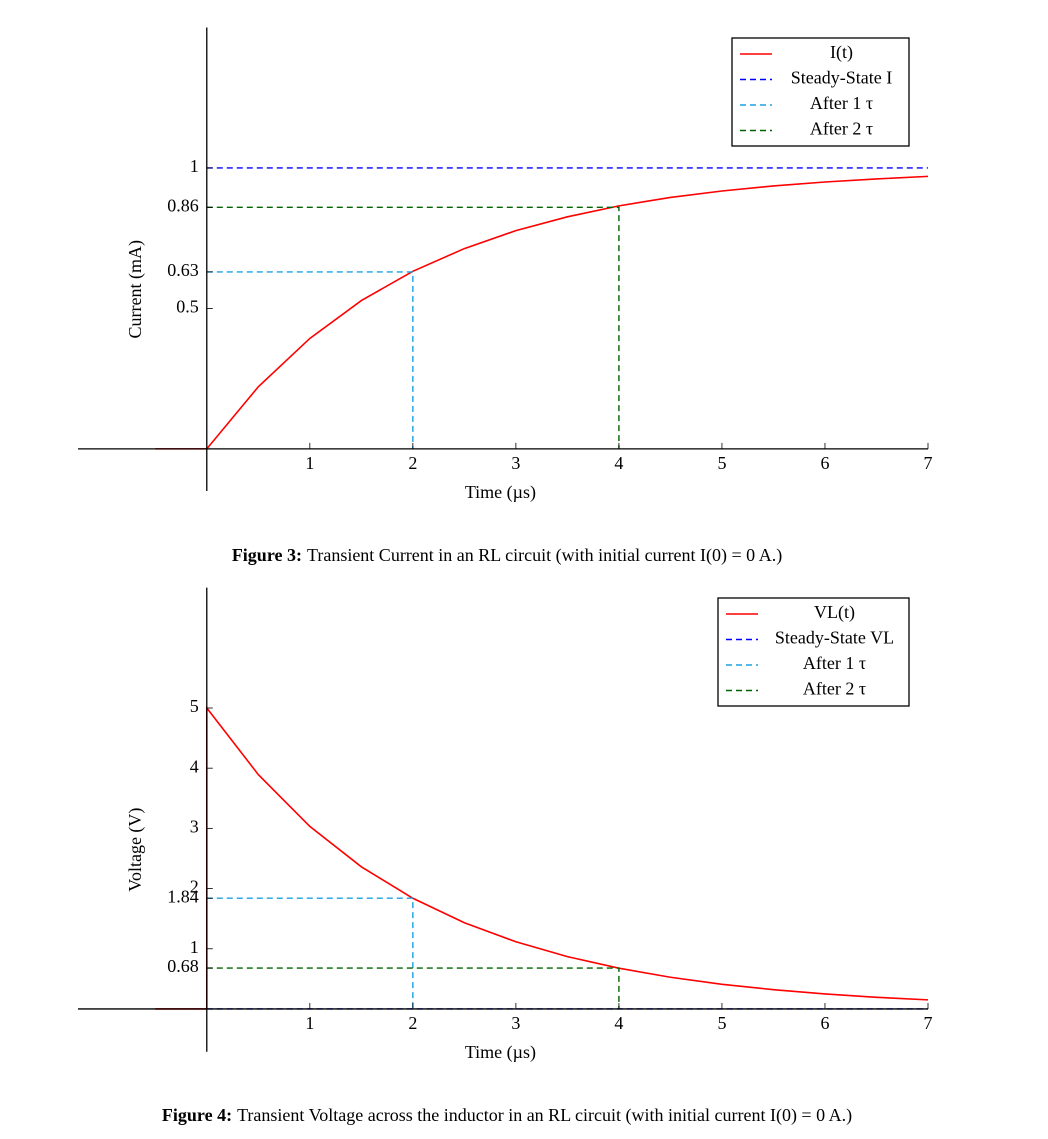 The width and height of the screenshot is (1048, 1139). Describe the element at coordinates (194, 766) in the screenshot. I see `y-tick-label: 4` at that location.